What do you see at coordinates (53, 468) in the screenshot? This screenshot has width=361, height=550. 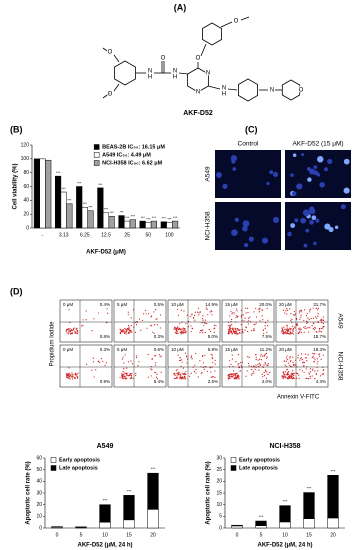 I see `legend-swatch` at bounding box center [53, 468].